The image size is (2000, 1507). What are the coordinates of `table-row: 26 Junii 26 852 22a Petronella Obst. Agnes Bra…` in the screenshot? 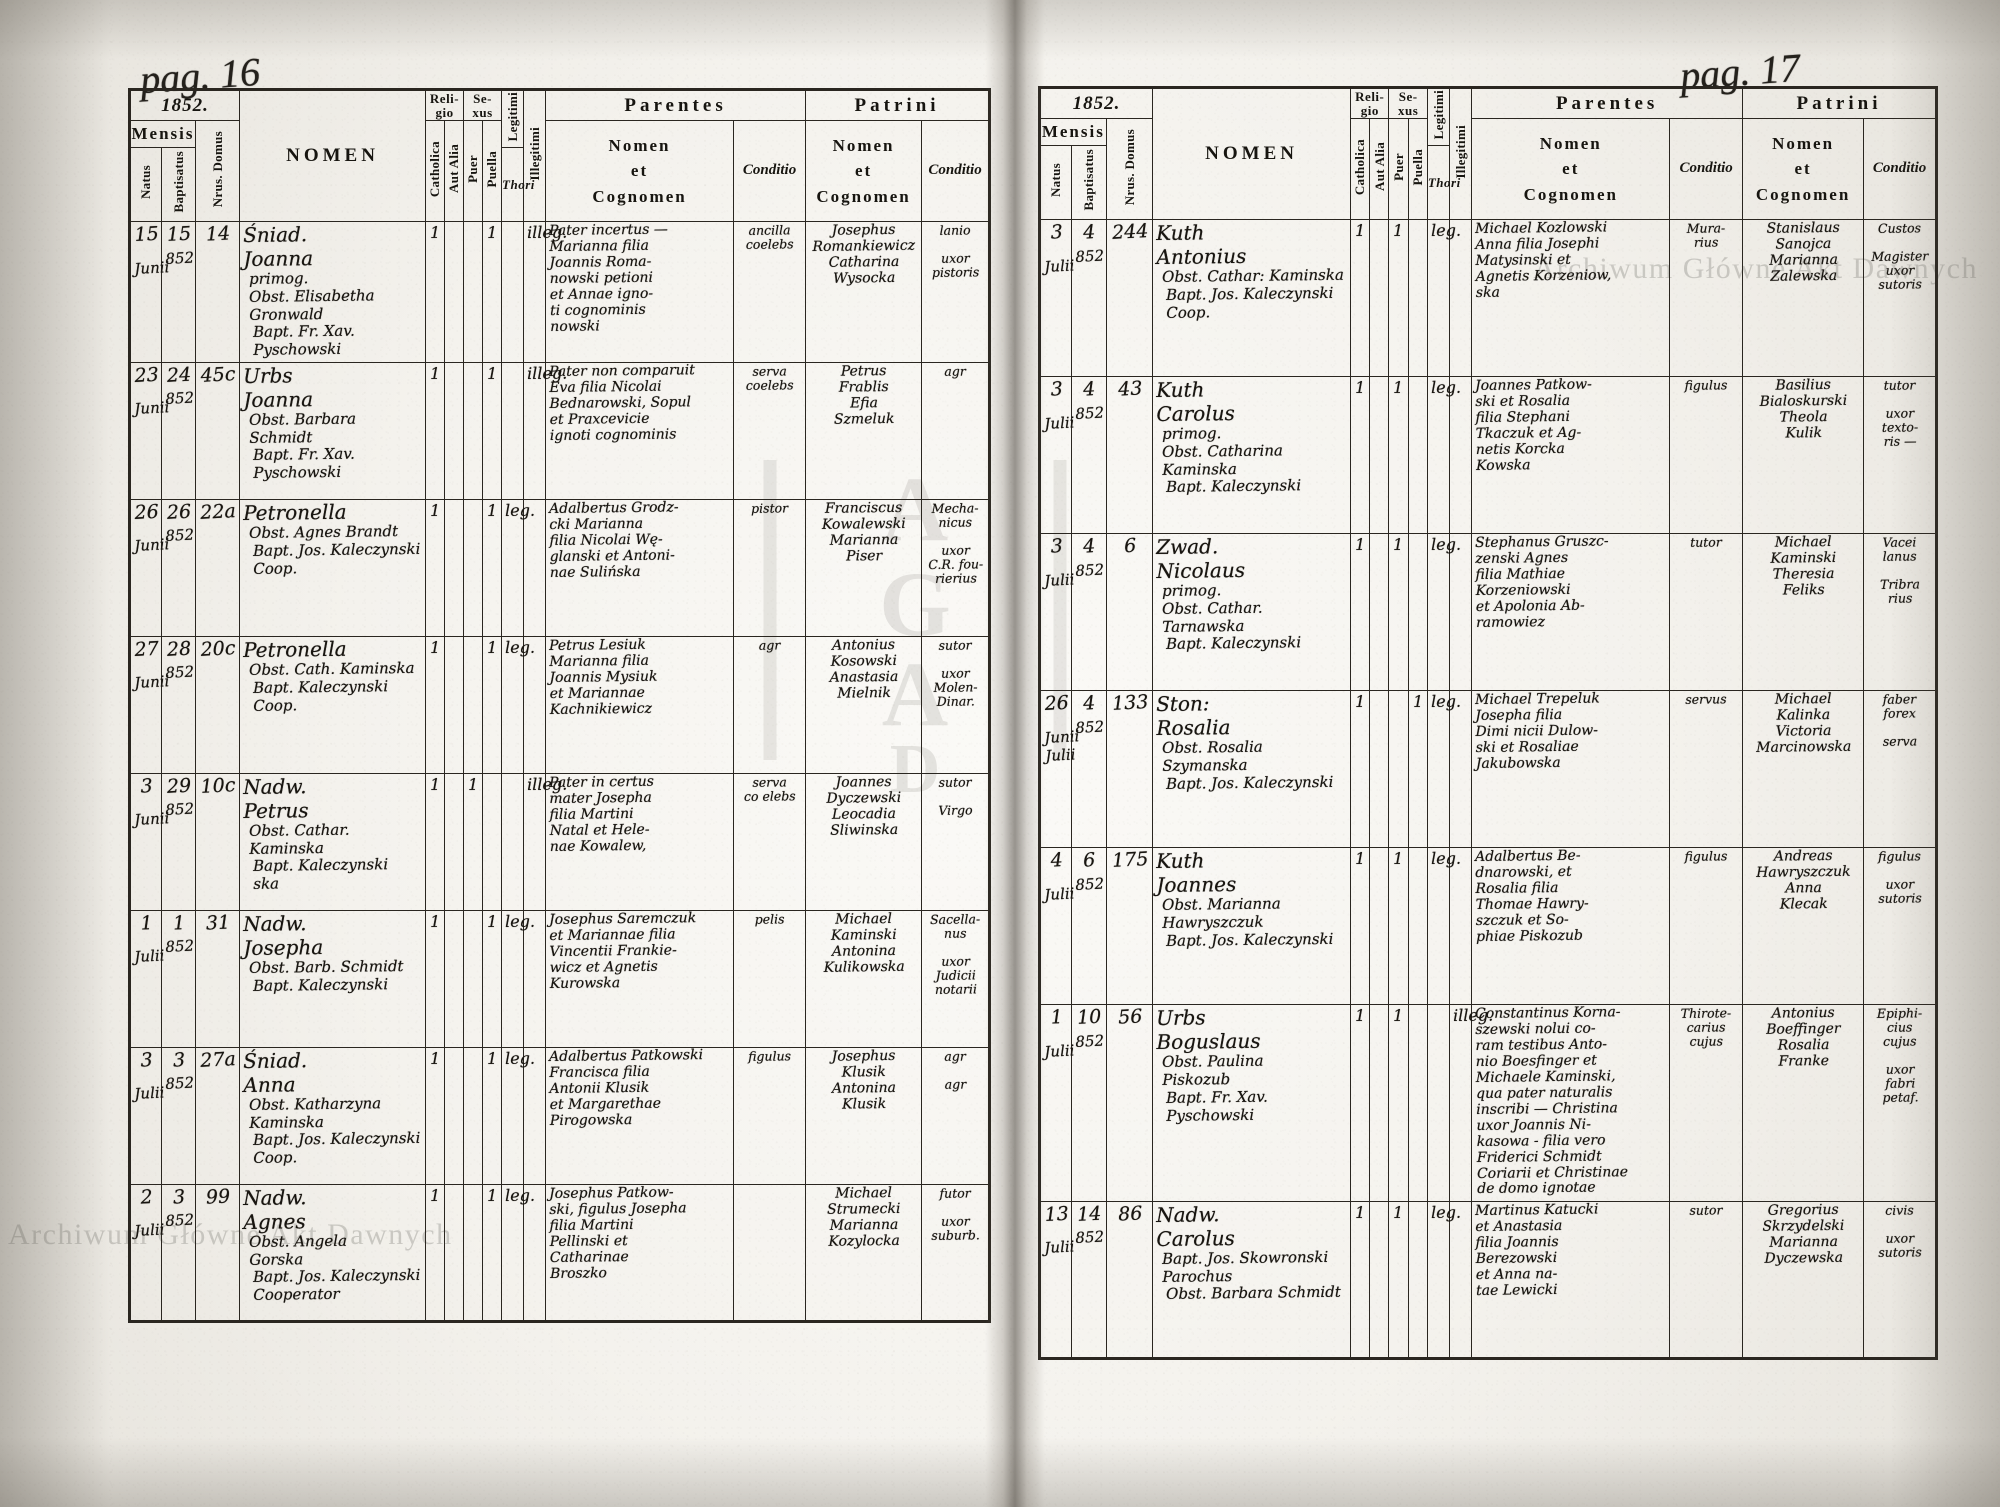 It's located at (560, 567).